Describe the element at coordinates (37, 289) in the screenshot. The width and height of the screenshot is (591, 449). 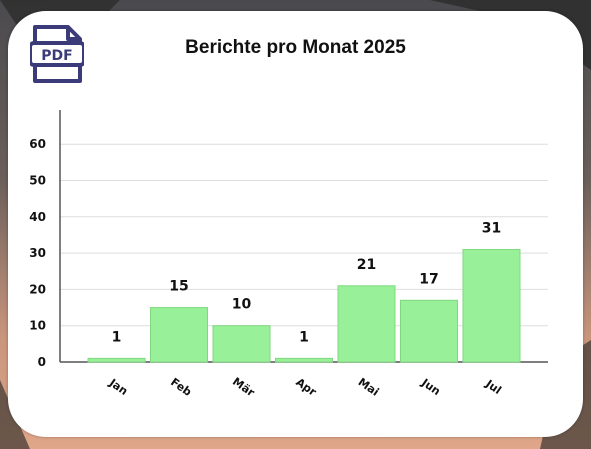
I see `y-tick-label: 20` at that location.